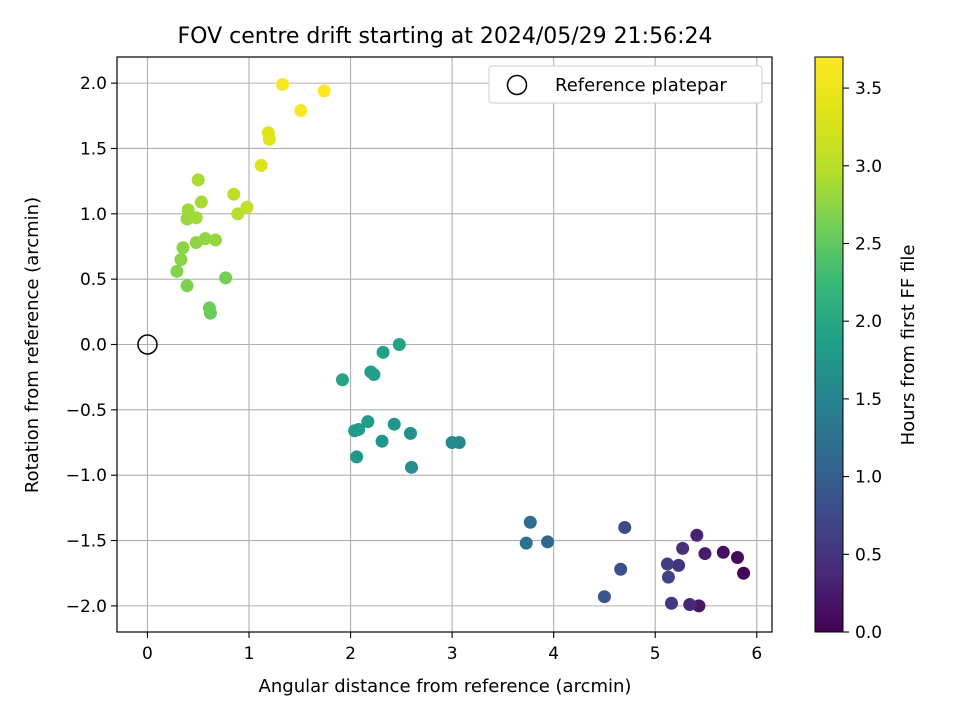 Image resolution: width=960 pixels, height=720 pixels. What do you see at coordinates (93, 149) in the screenshot?
I see `y-tick-label: 1.5` at bounding box center [93, 149].